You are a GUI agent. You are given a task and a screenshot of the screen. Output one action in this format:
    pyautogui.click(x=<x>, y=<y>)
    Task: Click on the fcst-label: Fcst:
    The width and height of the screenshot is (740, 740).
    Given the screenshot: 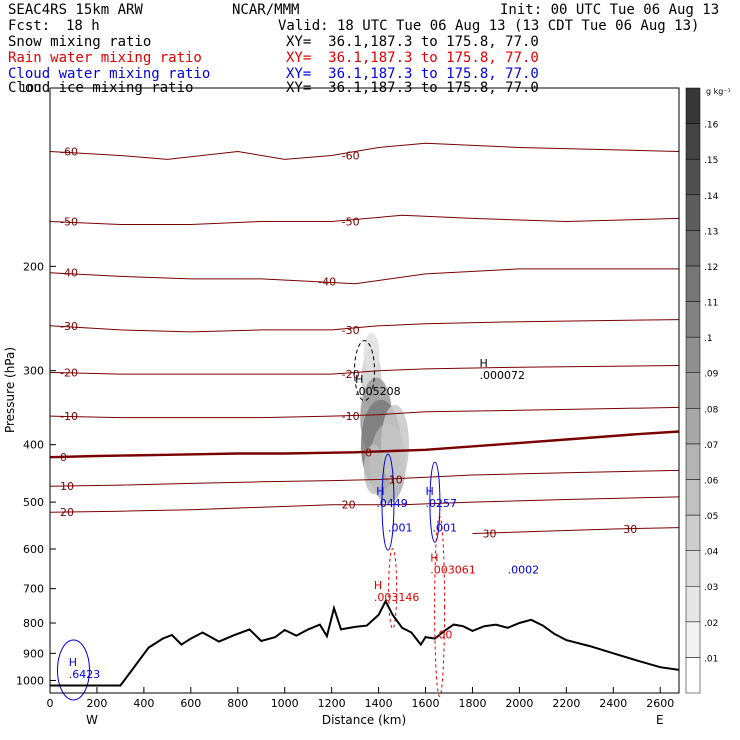 What is the action you would take?
    pyautogui.click(x=29, y=26)
    